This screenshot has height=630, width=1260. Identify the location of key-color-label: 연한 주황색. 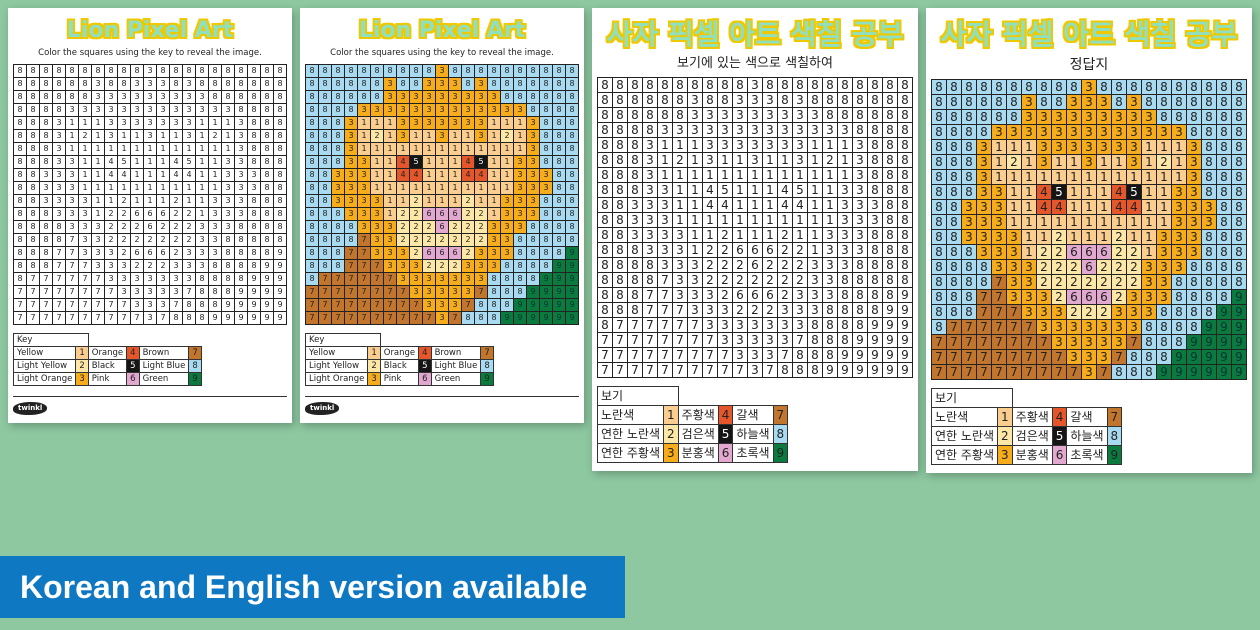
(964, 454).